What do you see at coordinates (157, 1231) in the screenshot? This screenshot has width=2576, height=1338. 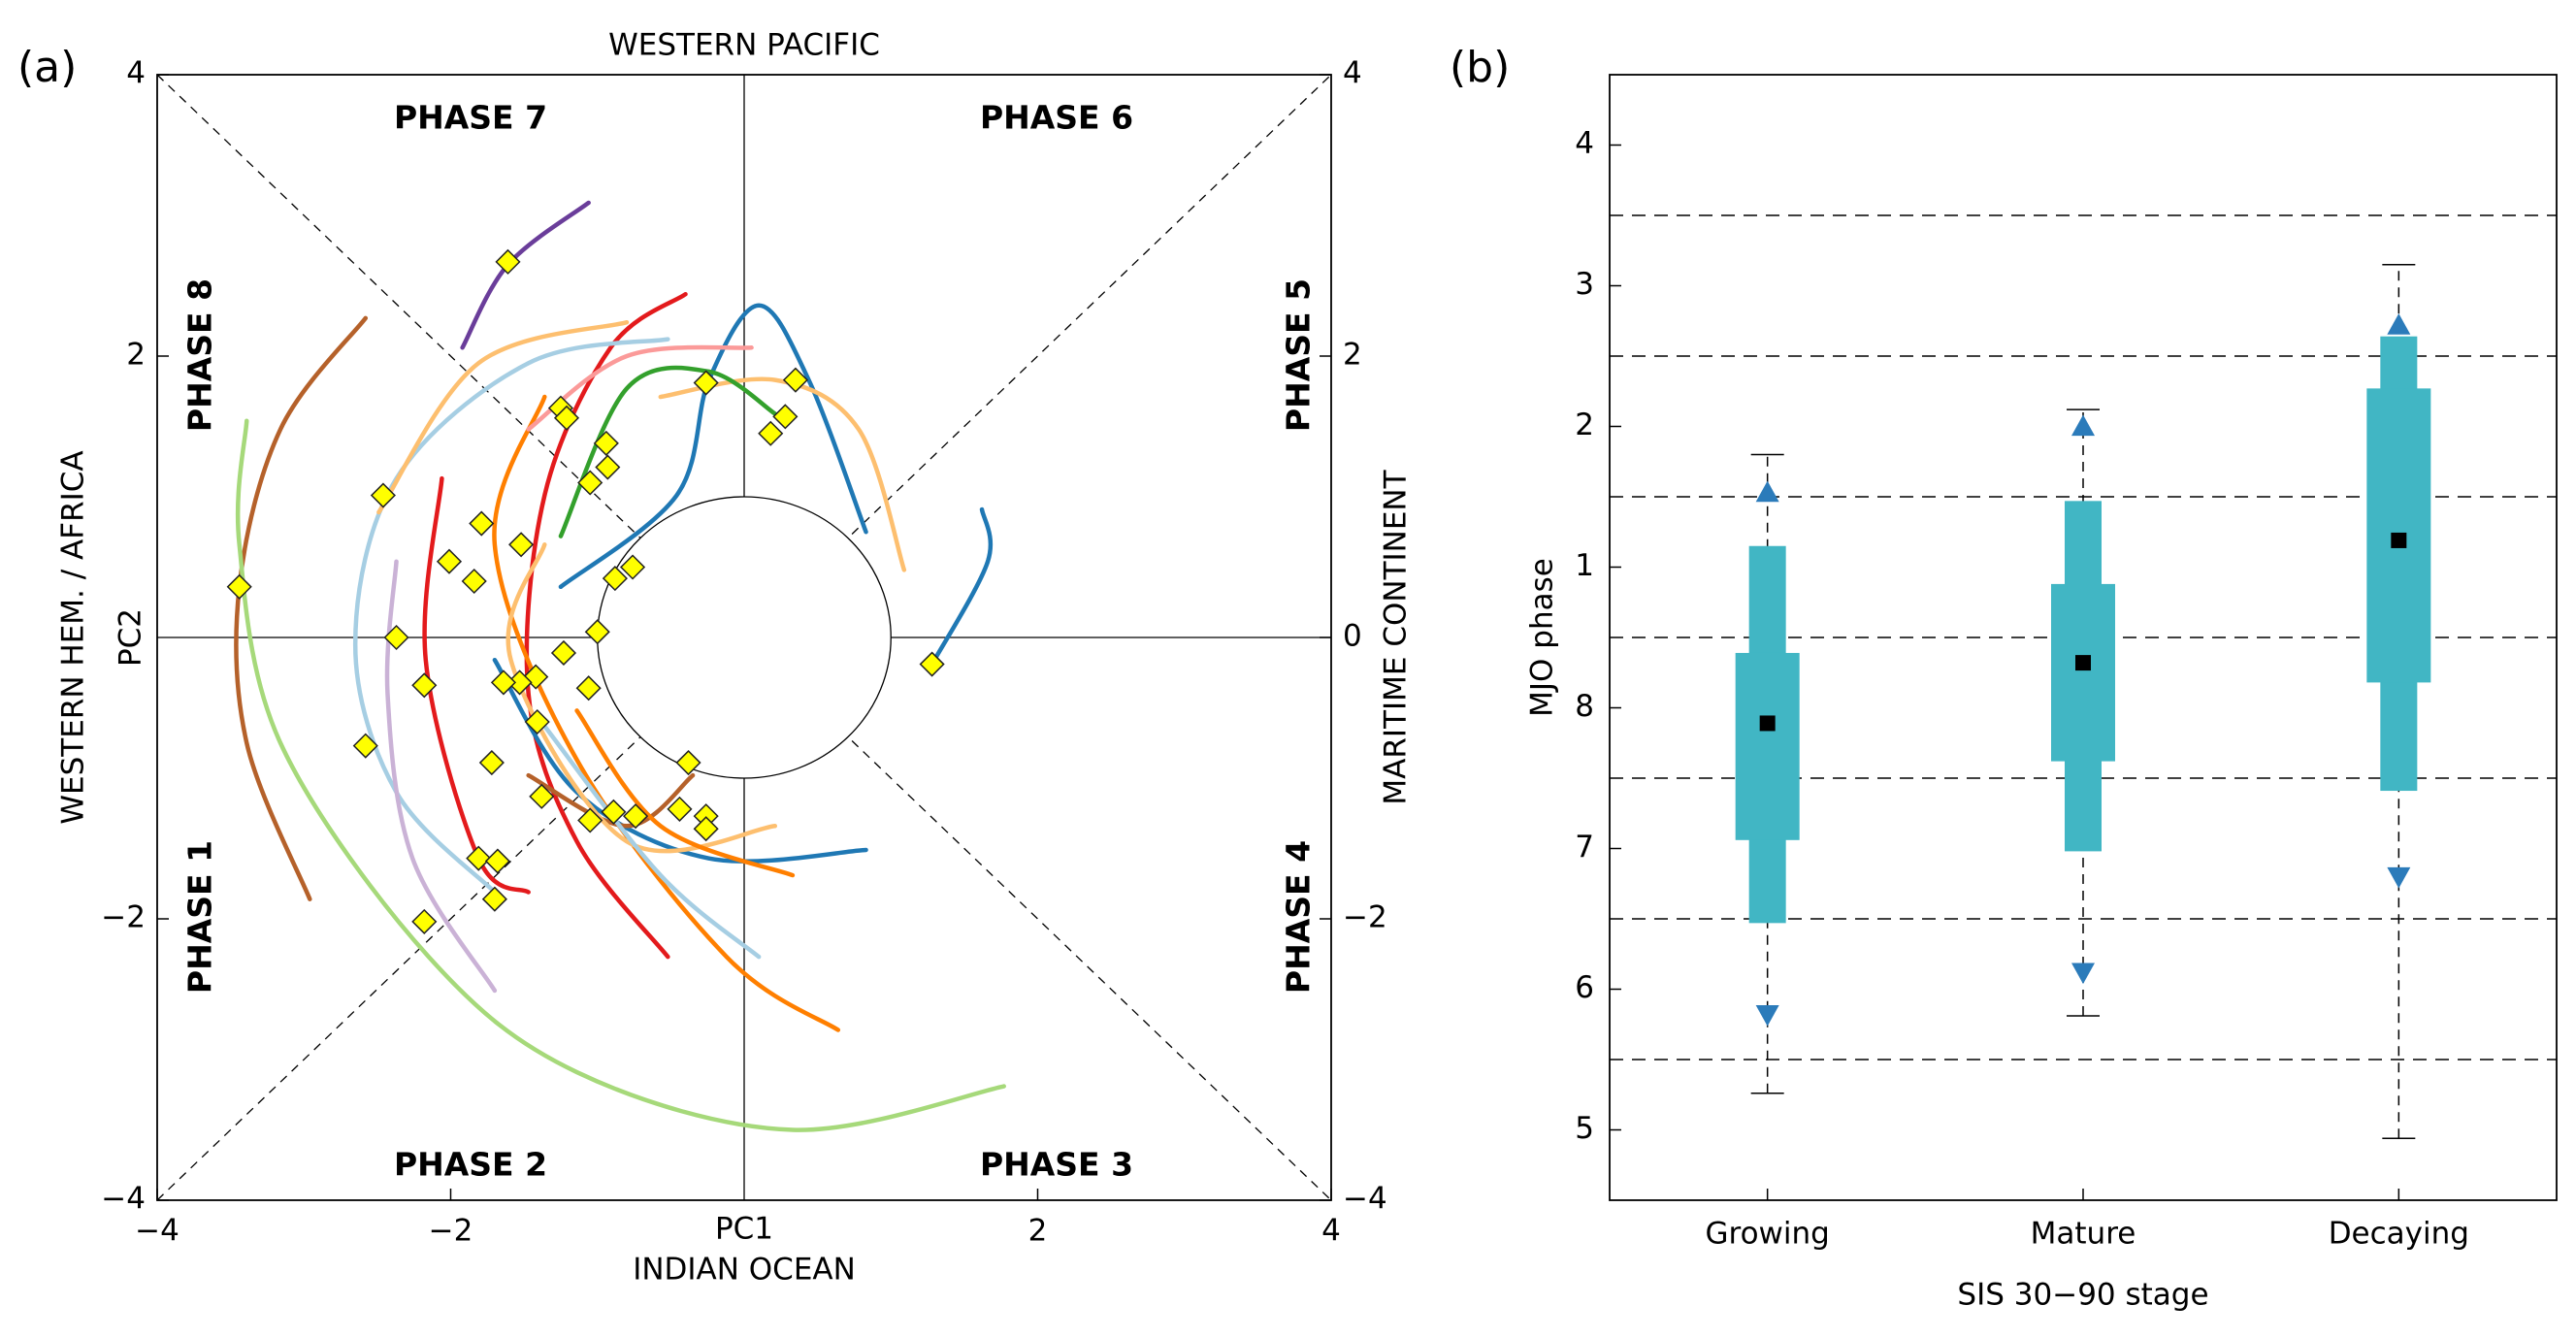 I see `x-tick-label: −4` at bounding box center [157, 1231].